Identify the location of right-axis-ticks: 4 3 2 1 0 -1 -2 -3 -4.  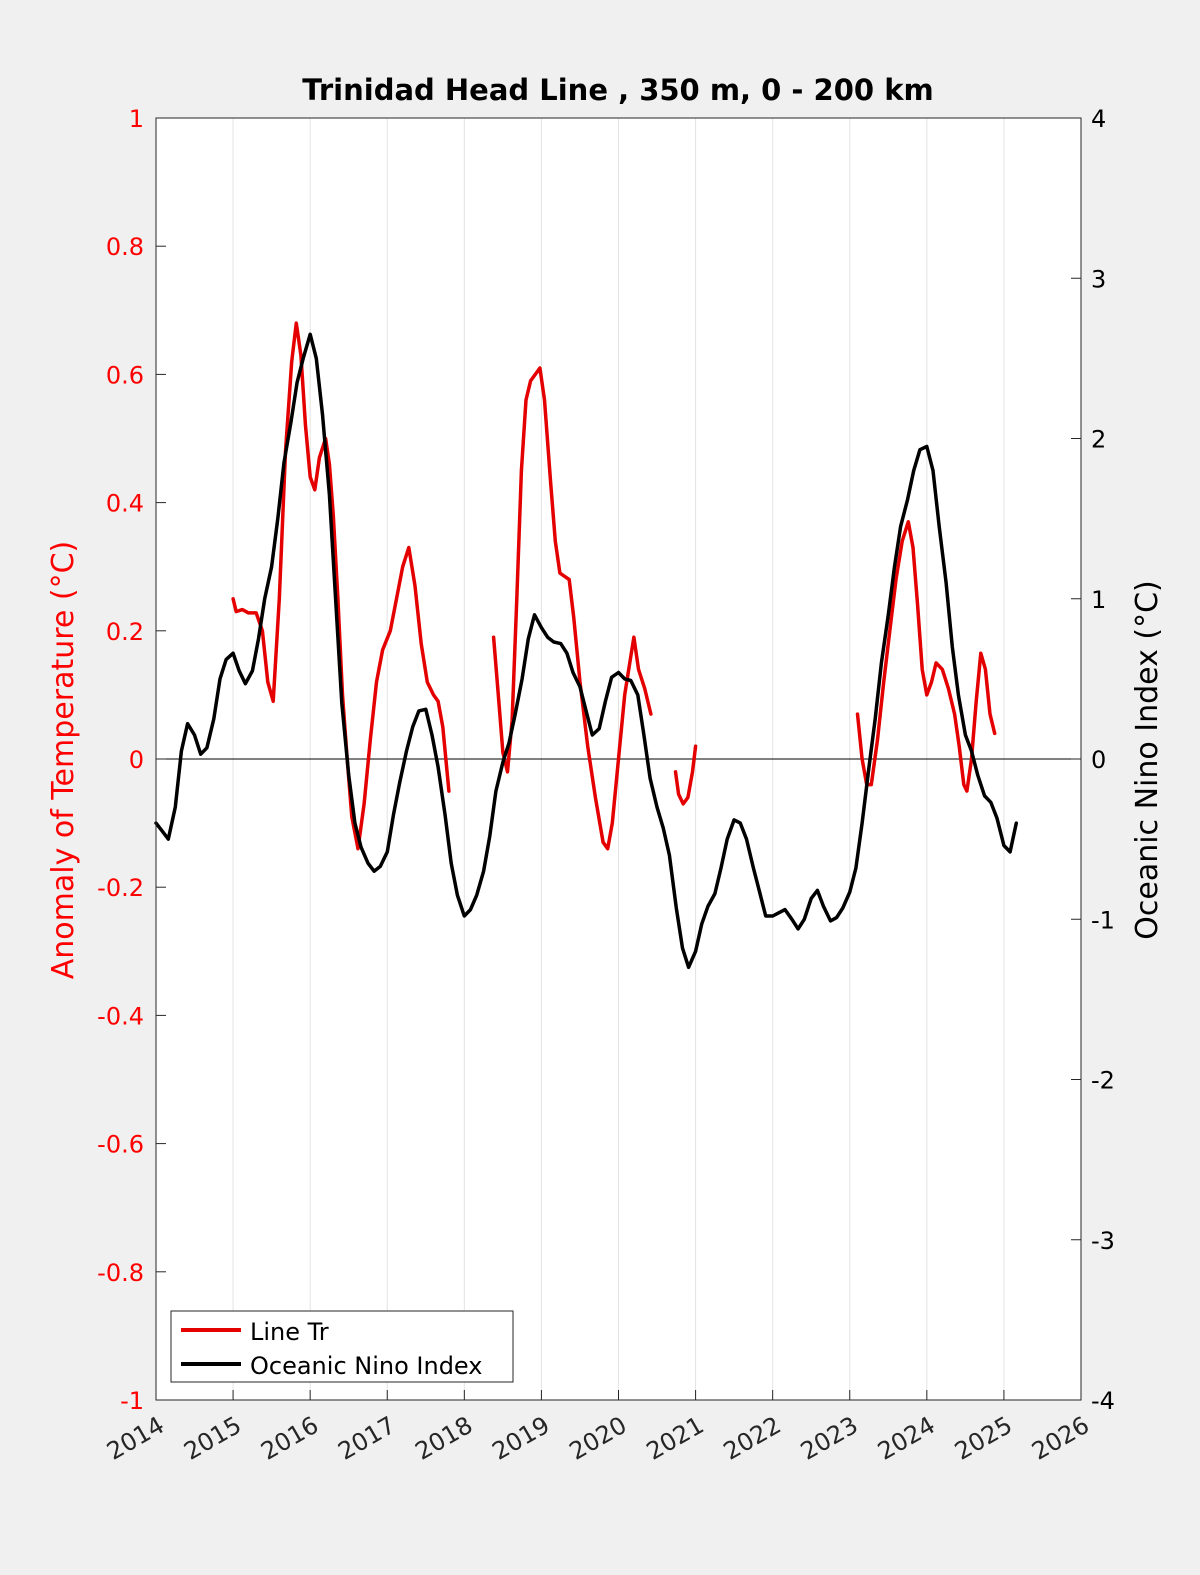
(1093, 760).